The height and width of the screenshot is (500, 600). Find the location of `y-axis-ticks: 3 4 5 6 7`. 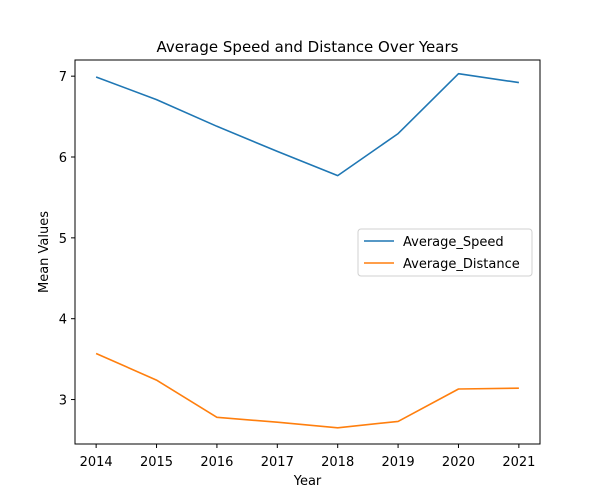

y-axis-ticks: 3 4 5 6 7 is located at coordinates (67, 239).